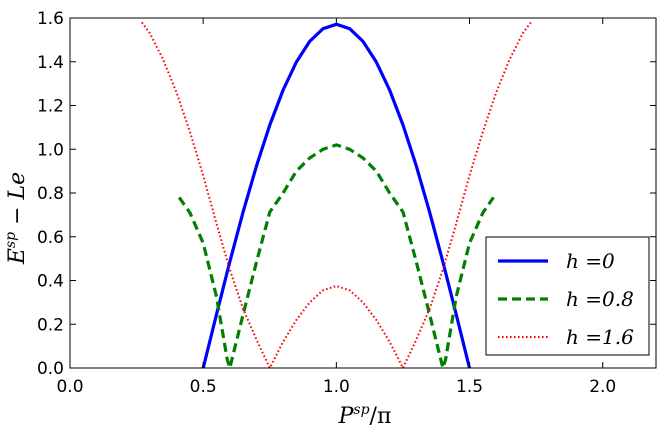 The image size is (664, 439). I want to click on y-axis-label-superscript: sp, so click(11, 240).